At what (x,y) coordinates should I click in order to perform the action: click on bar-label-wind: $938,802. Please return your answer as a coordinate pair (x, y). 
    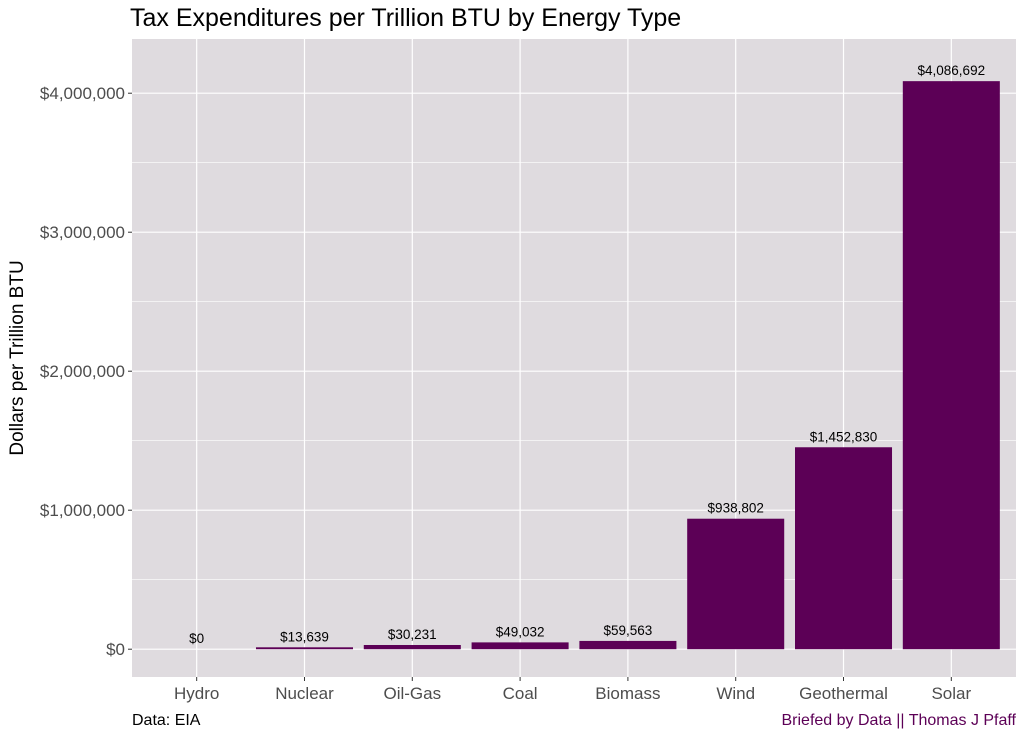
    Looking at the image, I should click on (736, 508).